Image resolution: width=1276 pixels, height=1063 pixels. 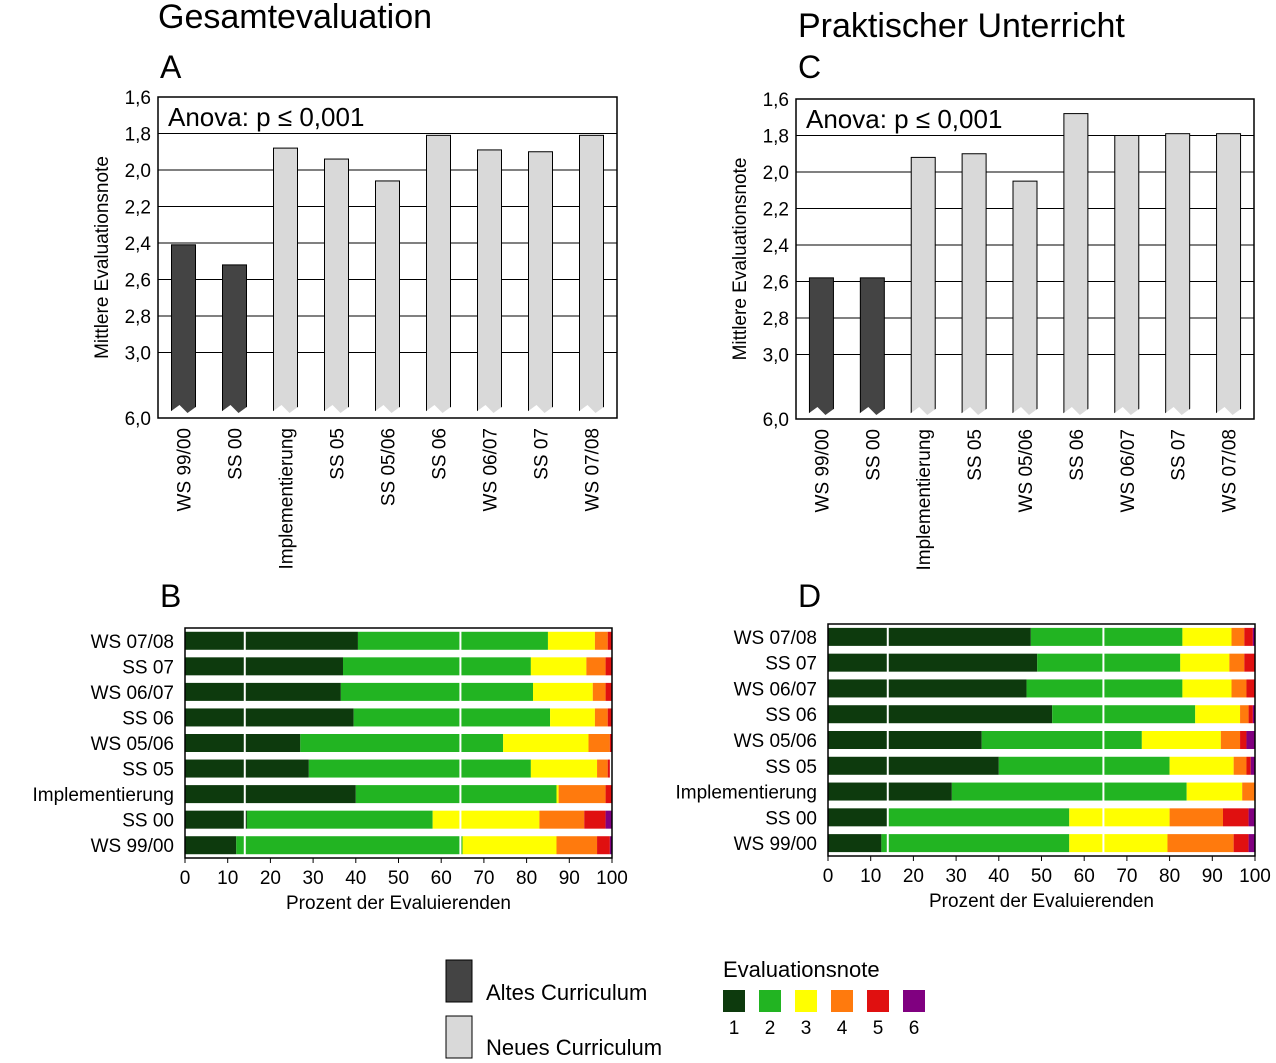 What do you see at coordinates (809, 67) in the screenshot?
I see `panel-letter-c: C` at bounding box center [809, 67].